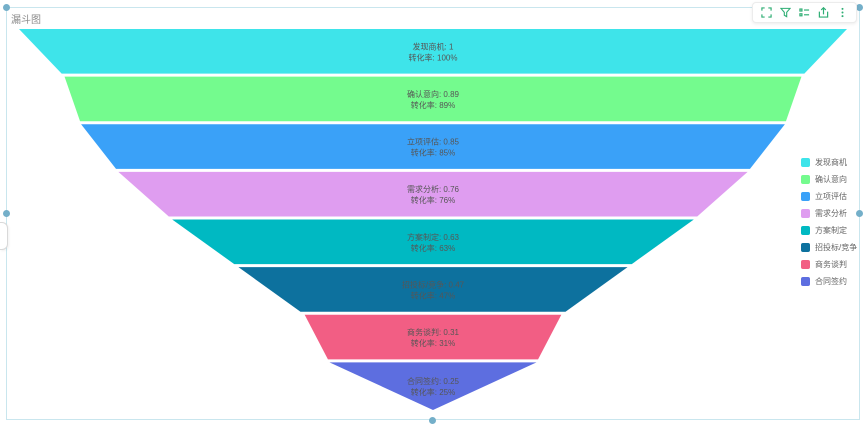 The height and width of the screenshot is (427, 866). I want to click on list-button, so click(804, 12).